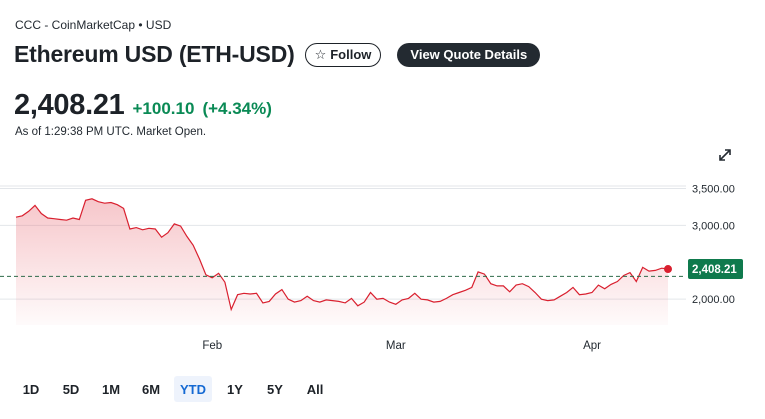 This screenshot has height=419, width=765. I want to click on current-price: 2,408.21, so click(69, 105).